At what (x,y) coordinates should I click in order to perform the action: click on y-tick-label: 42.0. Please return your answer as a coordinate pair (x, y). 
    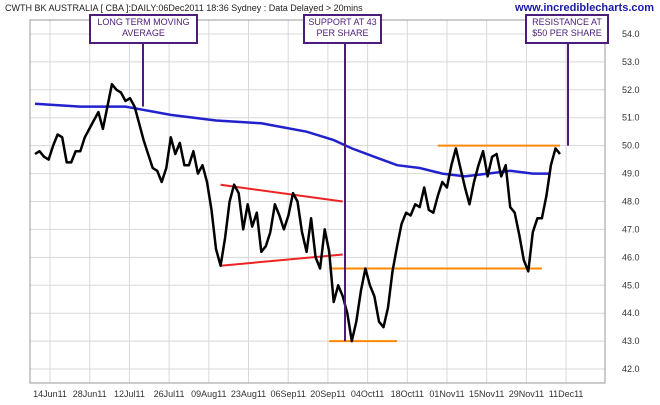
    Looking at the image, I should click on (631, 369).